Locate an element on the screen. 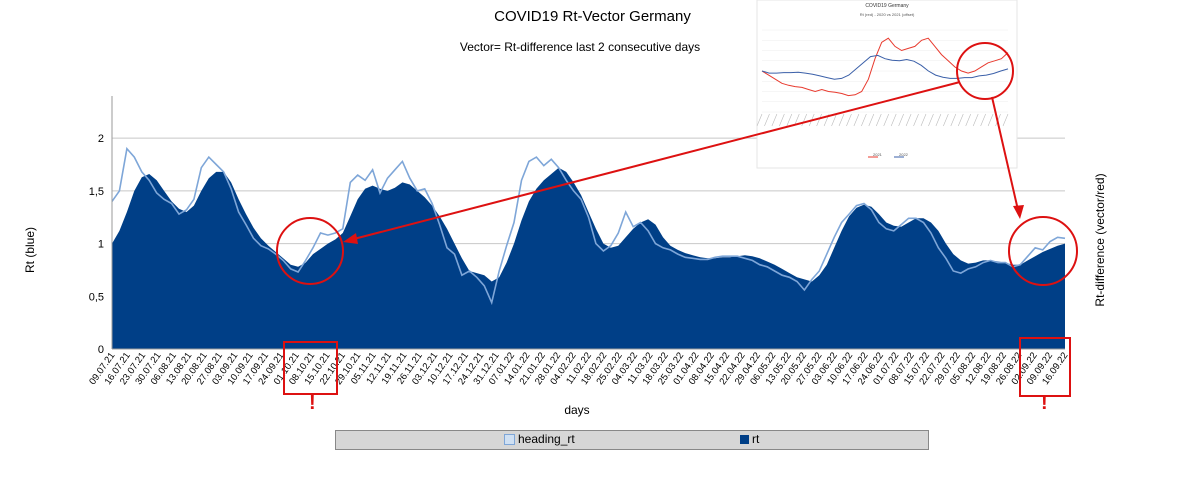 The width and height of the screenshot is (1200, 494). legend-swatch-heading-rt is located at coordinates (509, 439).